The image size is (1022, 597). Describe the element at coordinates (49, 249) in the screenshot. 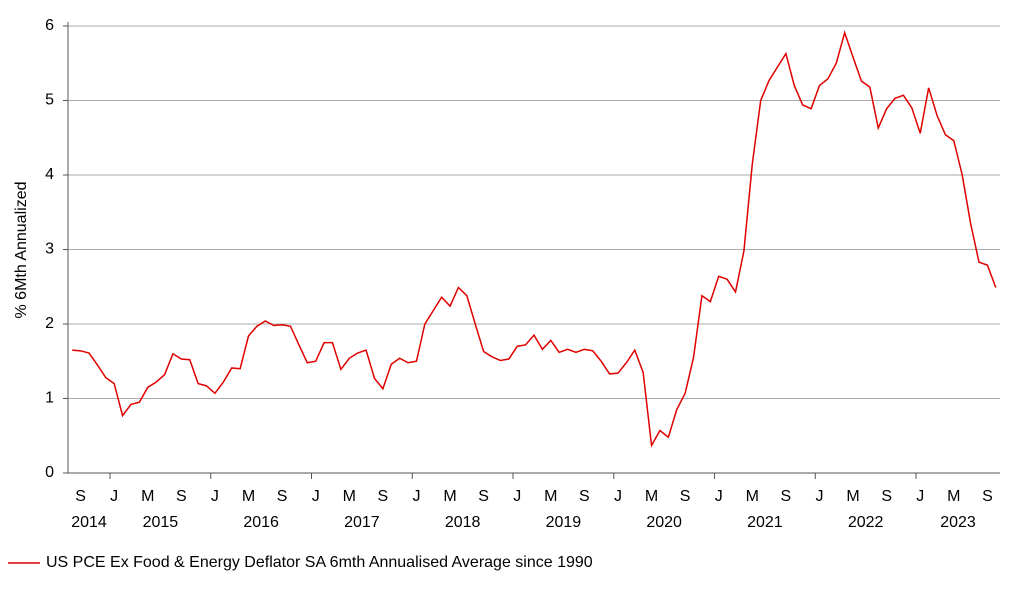

I see `y-tick-label: 3` at that location.